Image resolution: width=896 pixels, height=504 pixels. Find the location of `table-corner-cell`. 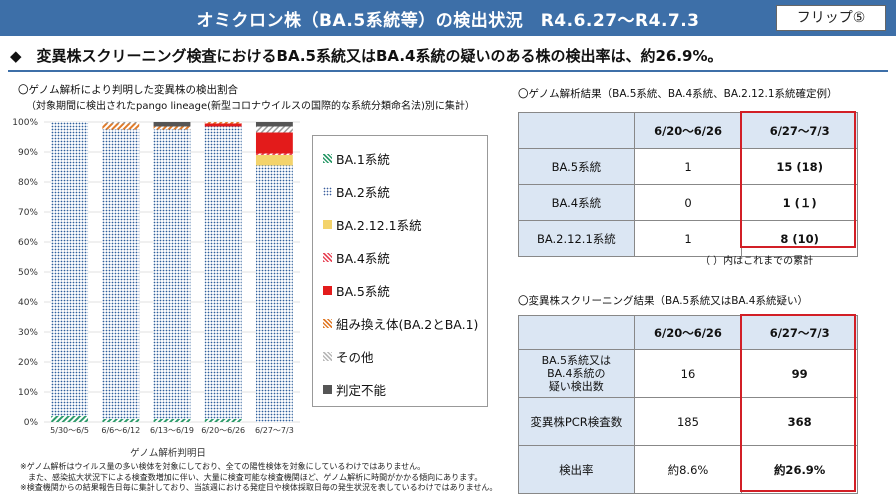

table-corner-cell is located at coordinates (576, 332).